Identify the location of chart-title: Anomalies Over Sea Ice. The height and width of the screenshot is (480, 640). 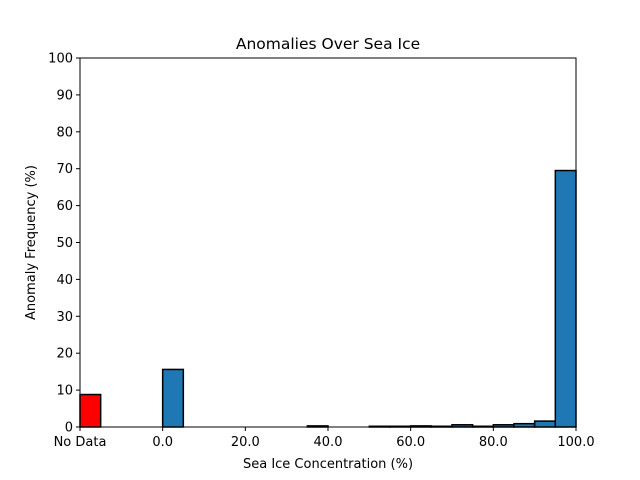
(328, 44).